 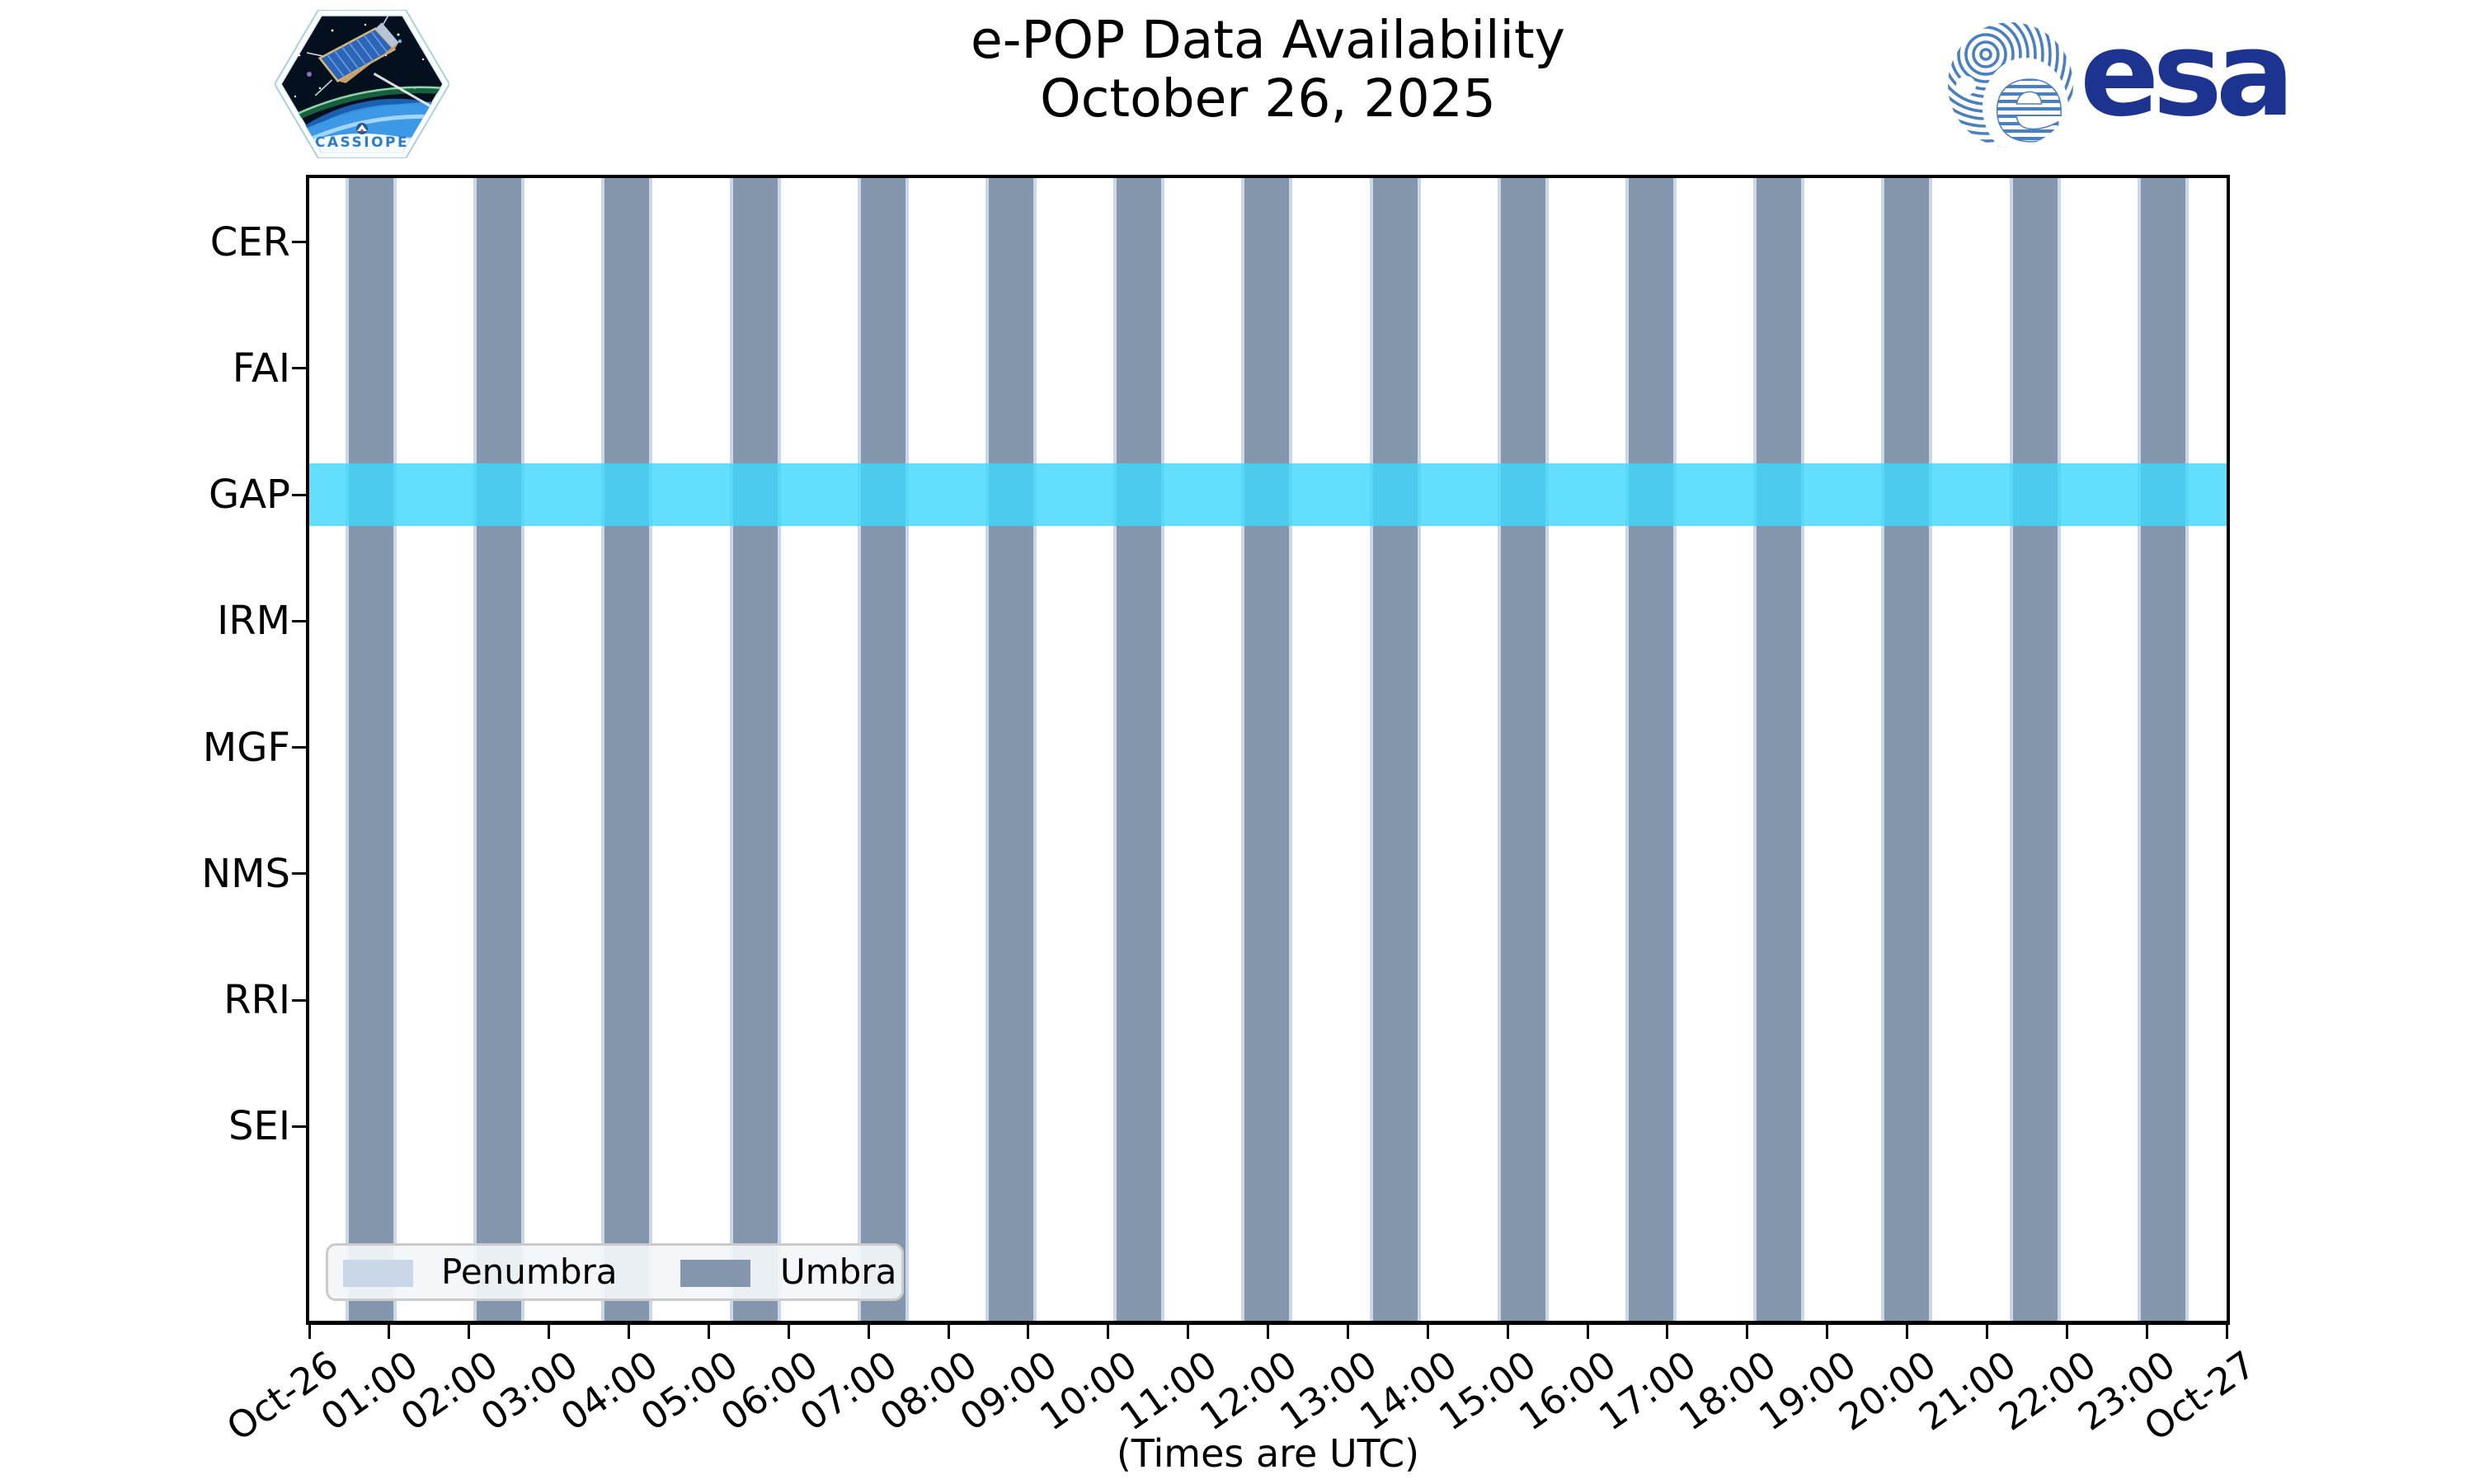 I want to click on patch-satellite, so click(x=374, y=74).